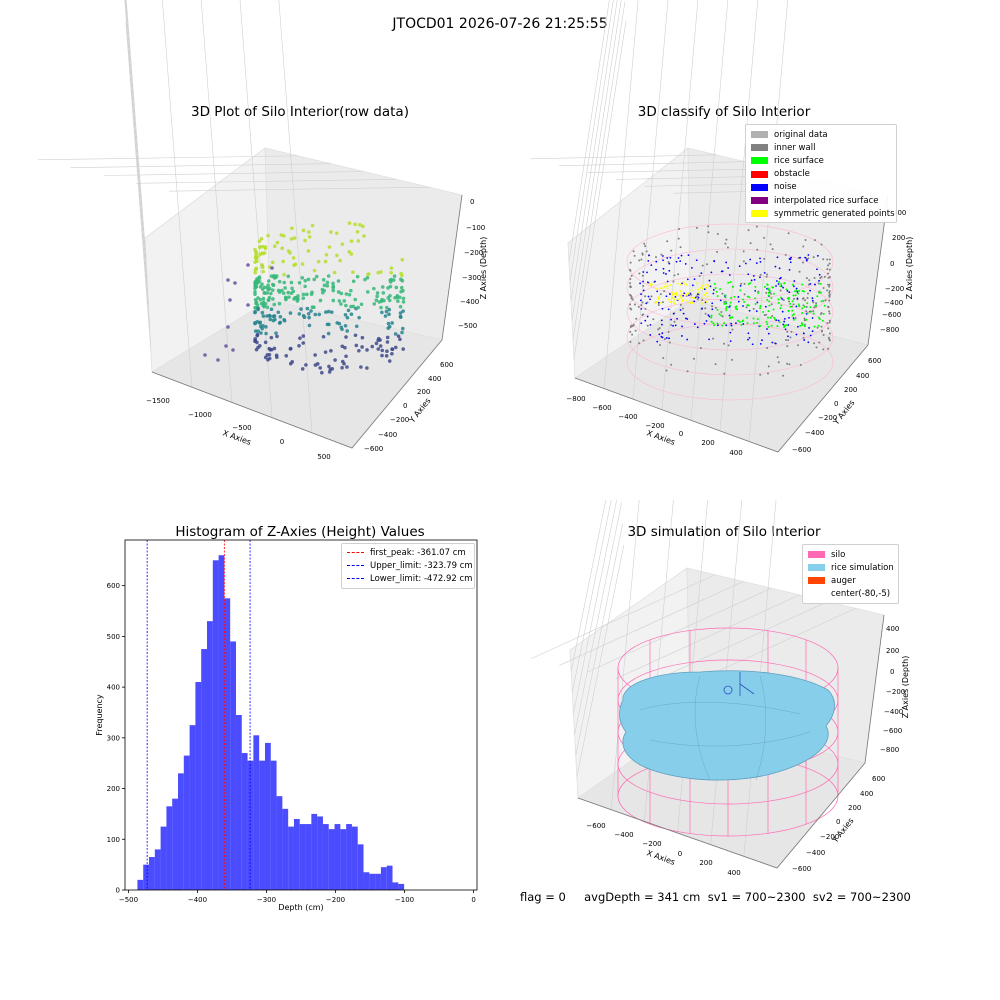 This screenshot has height=1000, width=1000. Describe the element at coordinates (909, 268) in the screenshot. I see `classify-zlabel: Z Axies (Depth)` at that location.